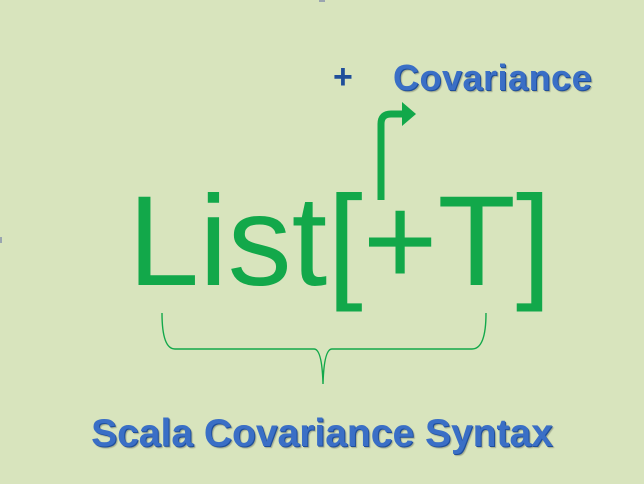 This screenshot has width=644, height=484. I want to click on diagram-title: Scala Covariance Syntax, so click(322, 433).